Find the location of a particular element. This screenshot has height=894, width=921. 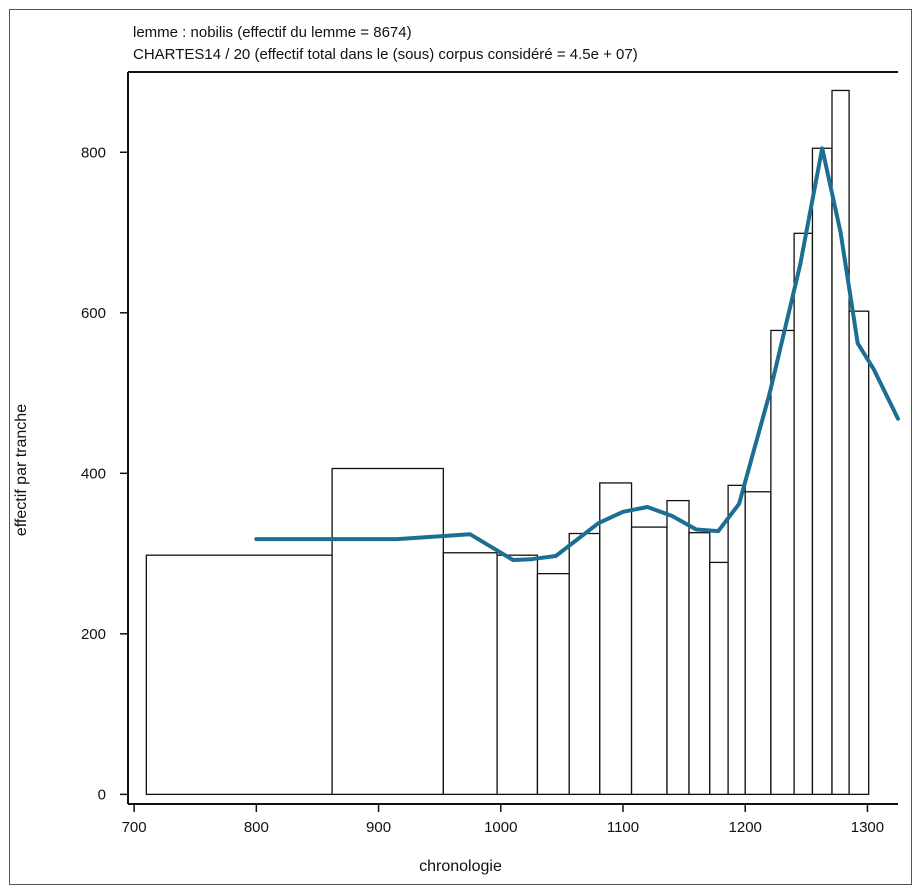

x-axis-label: chronologie is located at coordinates (460, 866).